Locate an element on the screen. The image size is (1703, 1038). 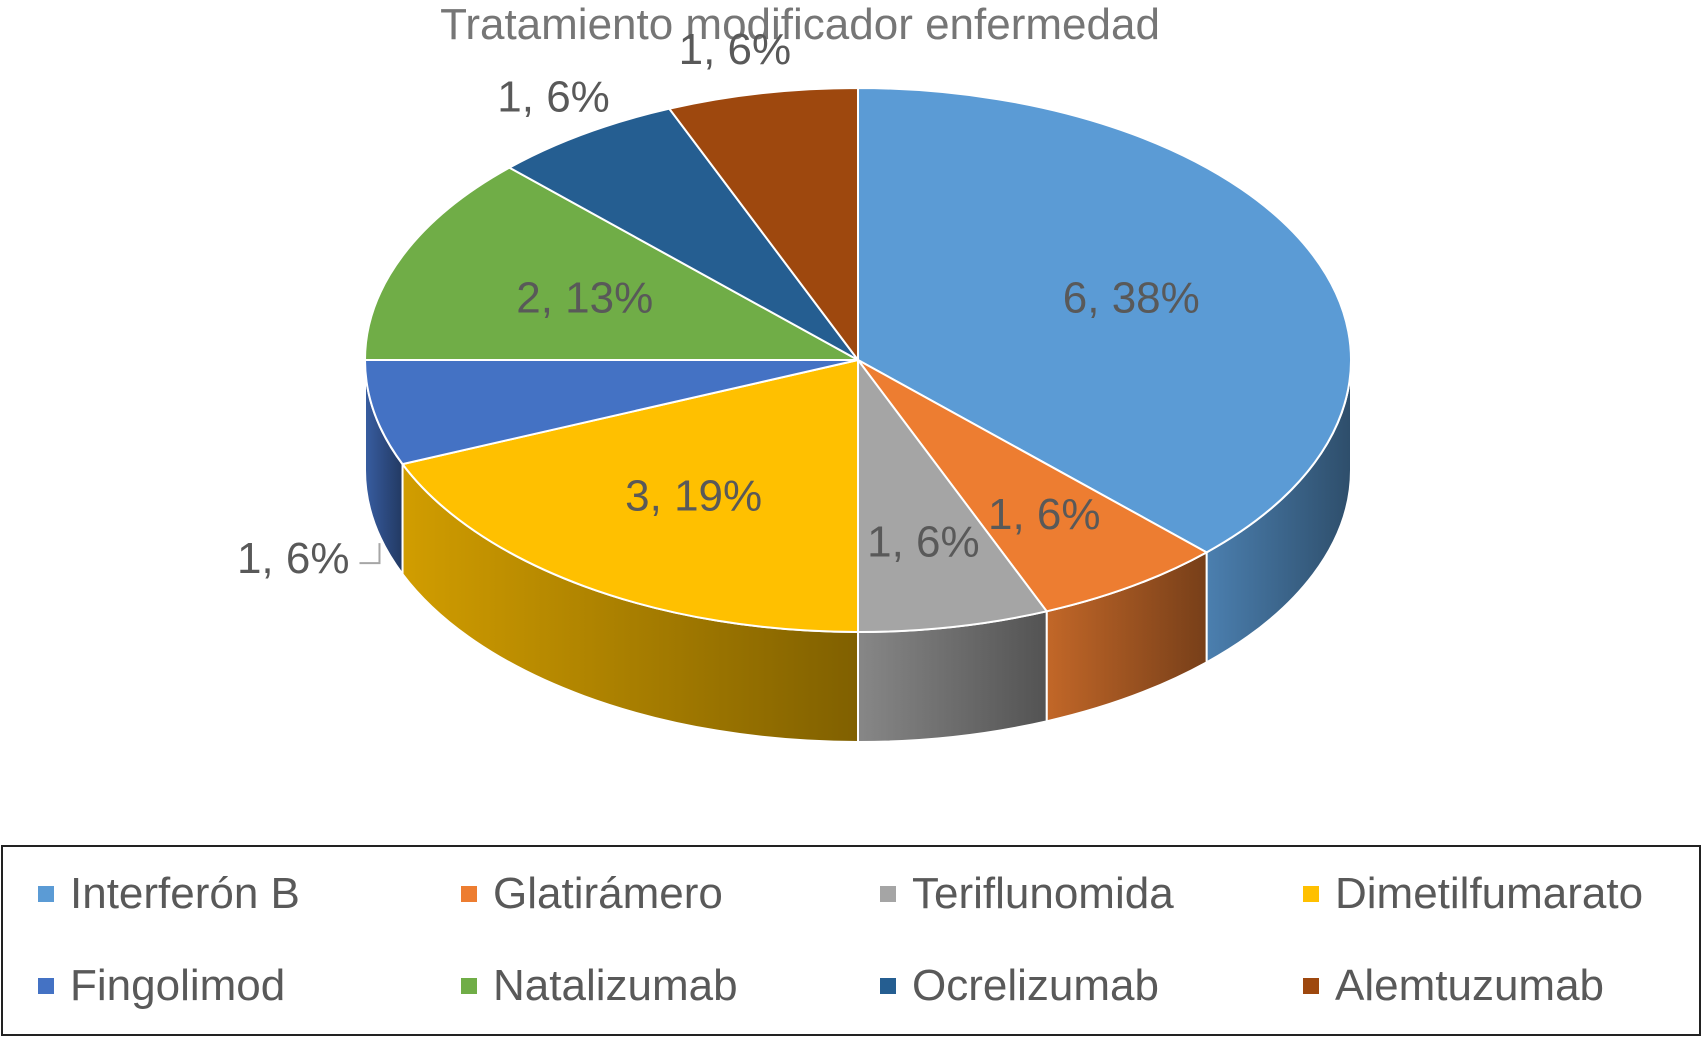
pie-slice-interfer-n-b is located at coordinates (1104, 320).